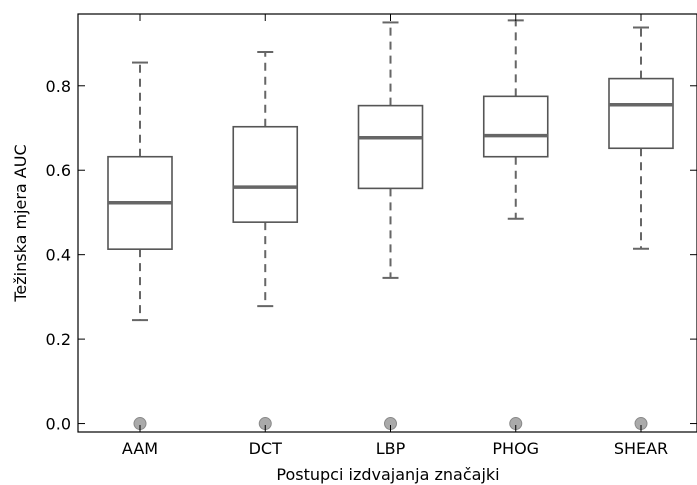 This screenshot has height=485, width=697. What do you see at coordinates (641, 113) in the screenshot?
I see `box-rect-shear` at bounding box center [641, 113].